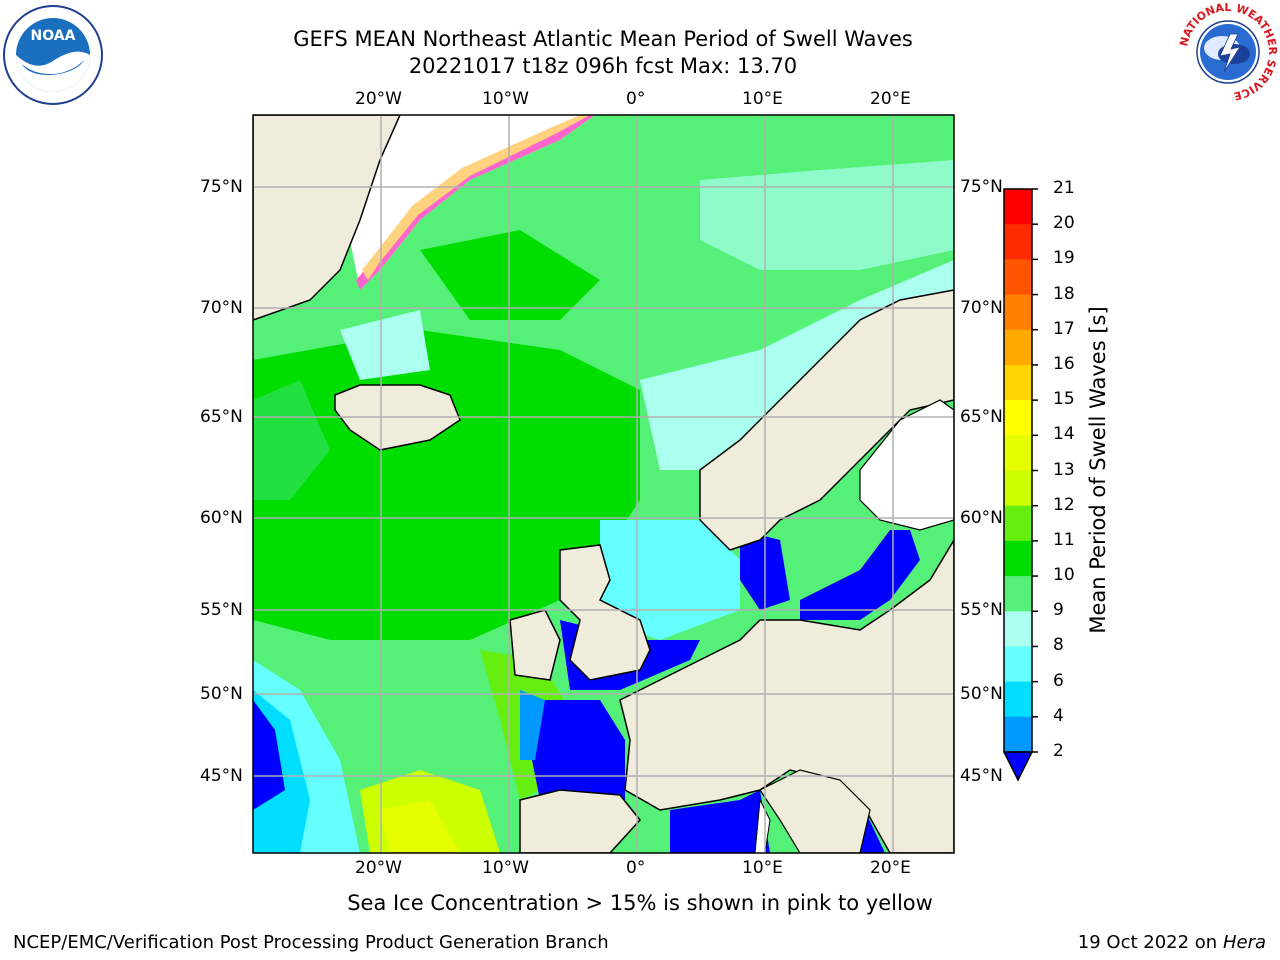  Describe the element at coordinates (221, 776) in the screenshot. I see `lat-label-left: 45°N` at that location.